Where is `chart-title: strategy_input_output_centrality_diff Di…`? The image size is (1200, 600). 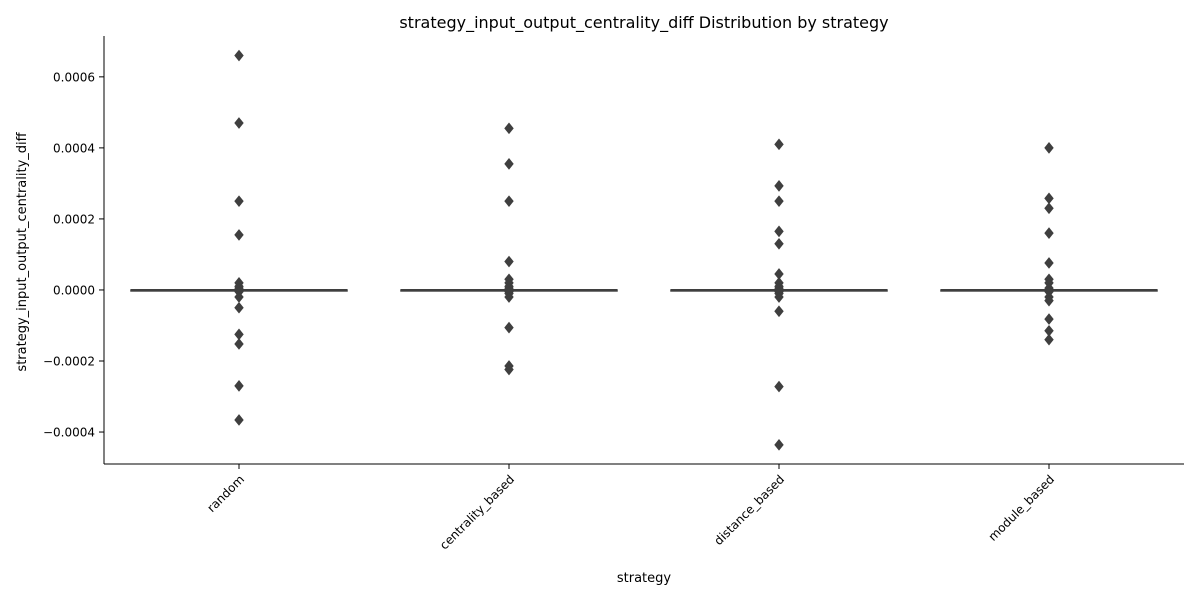 chart-title: strategy_input_output_centrality_diff Di… is located at coordinates (643, 23).